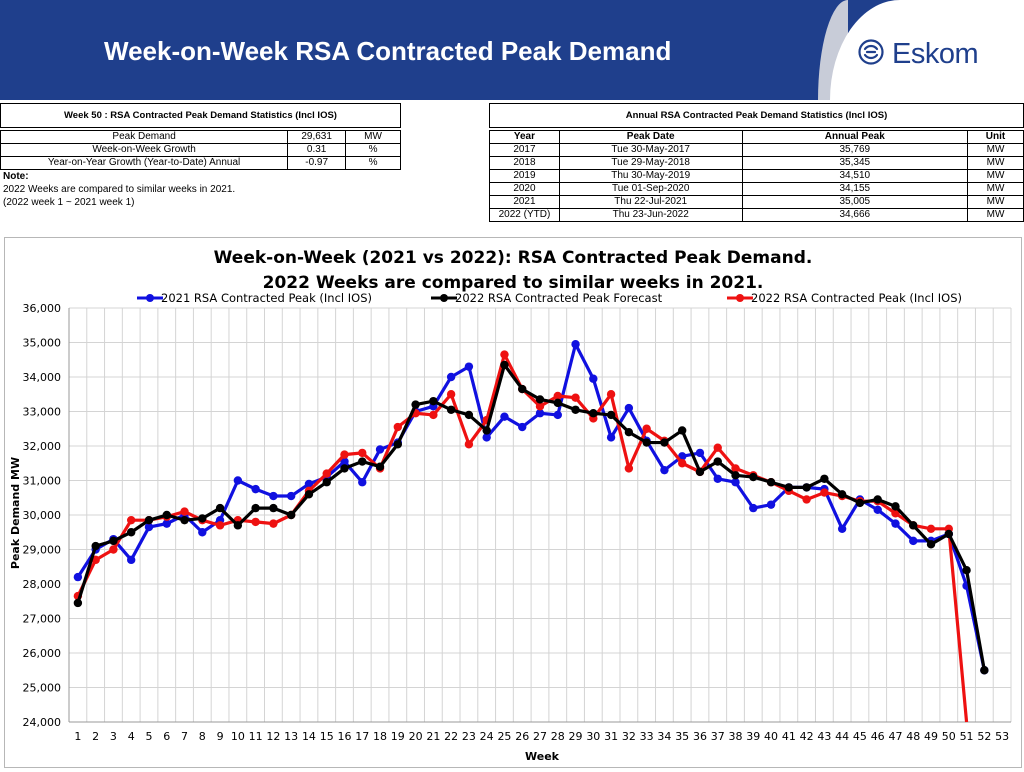 The height and width of the screenshot is (772, 1024). I want to click on x-tick-label: 51, so click(967, 736).